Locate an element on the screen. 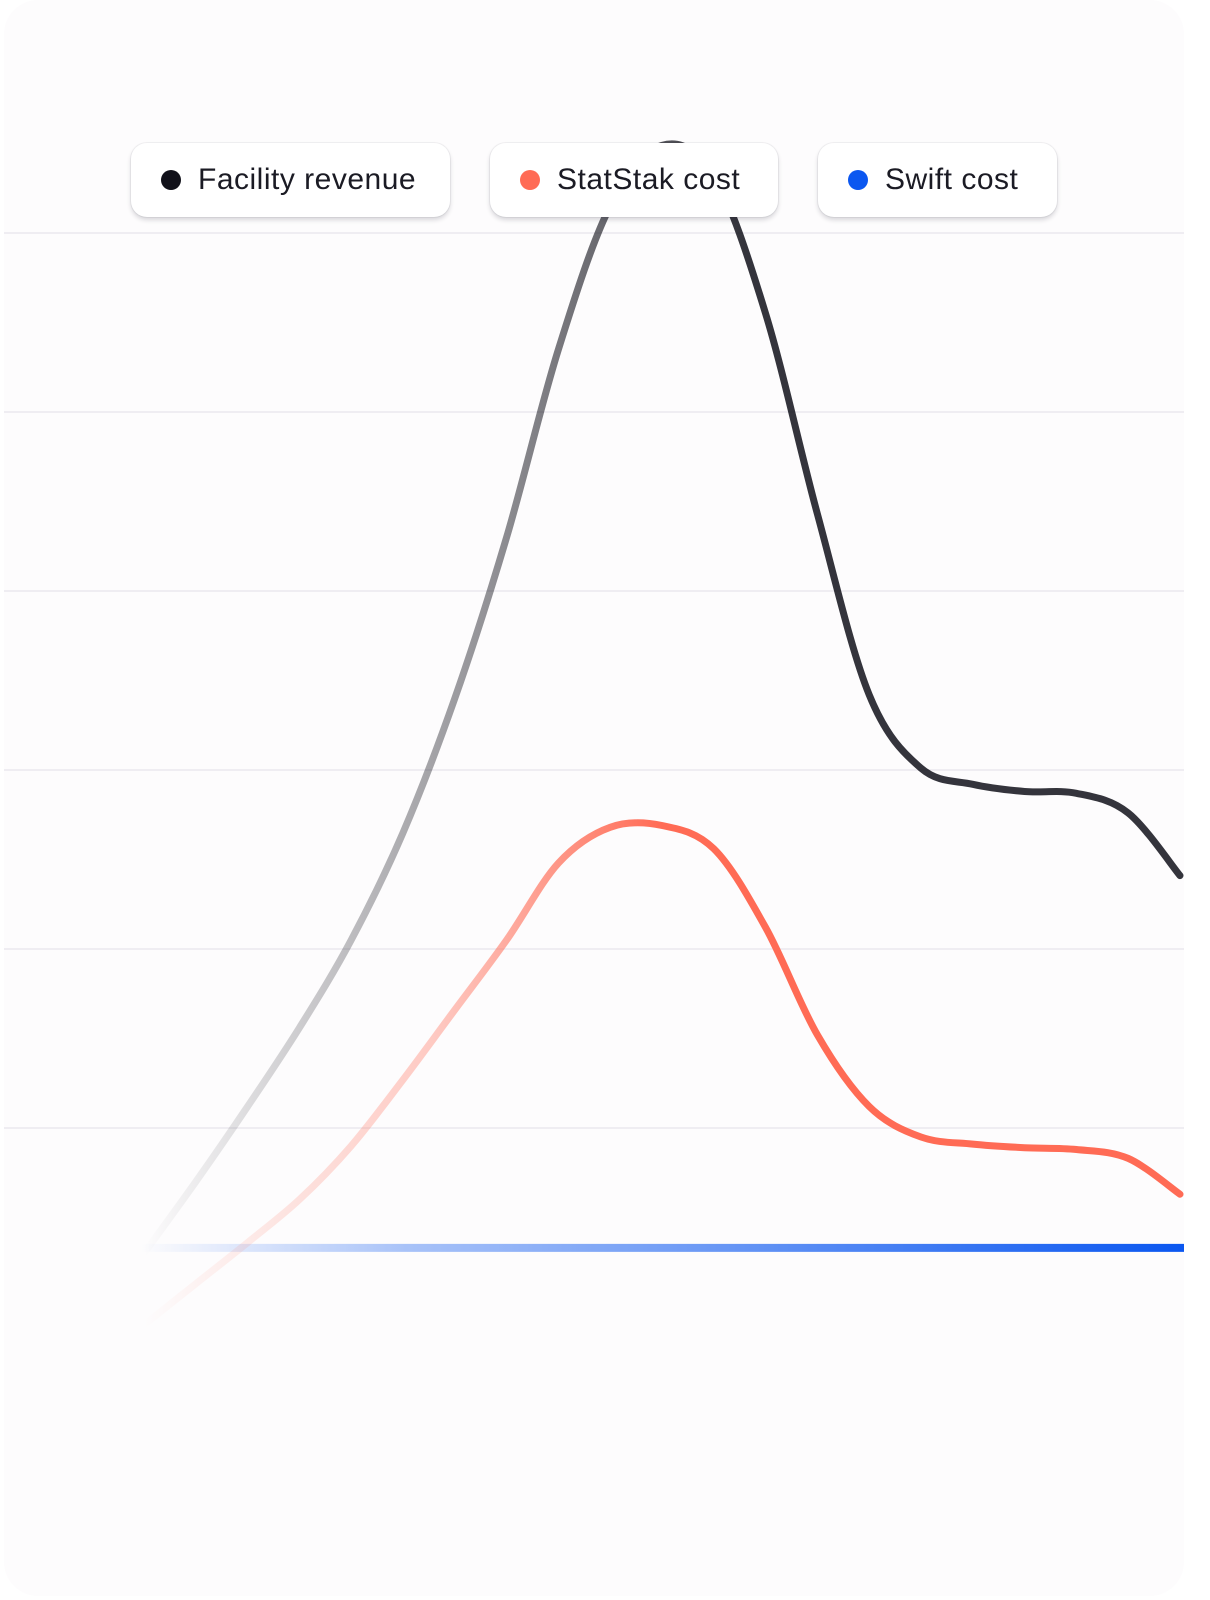 The image size is (1210, 1600). legend-item-swift-cost: Swift cost is located at coordinates (937, 180).